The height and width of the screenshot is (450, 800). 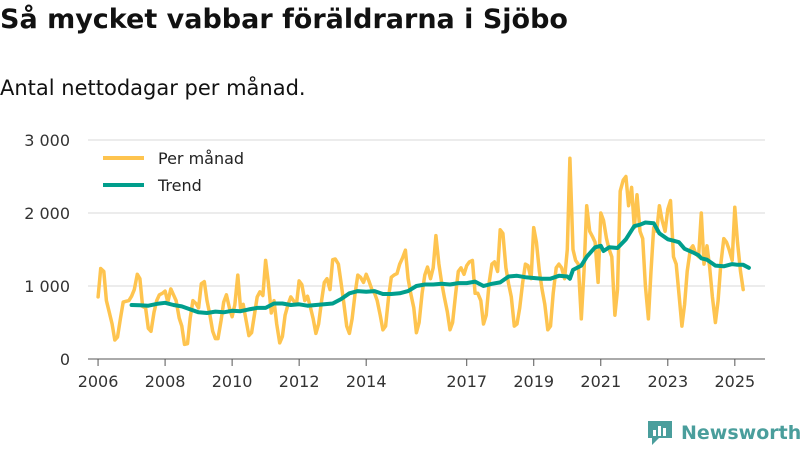 I want to click on x-tick-label: 2025, so click(x=734, y=381).